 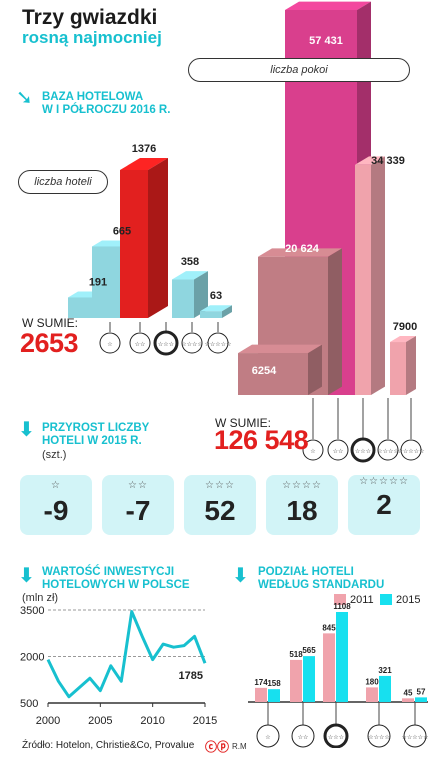 I want to click on standard-data-label: 158, so click(x=274, y=683).